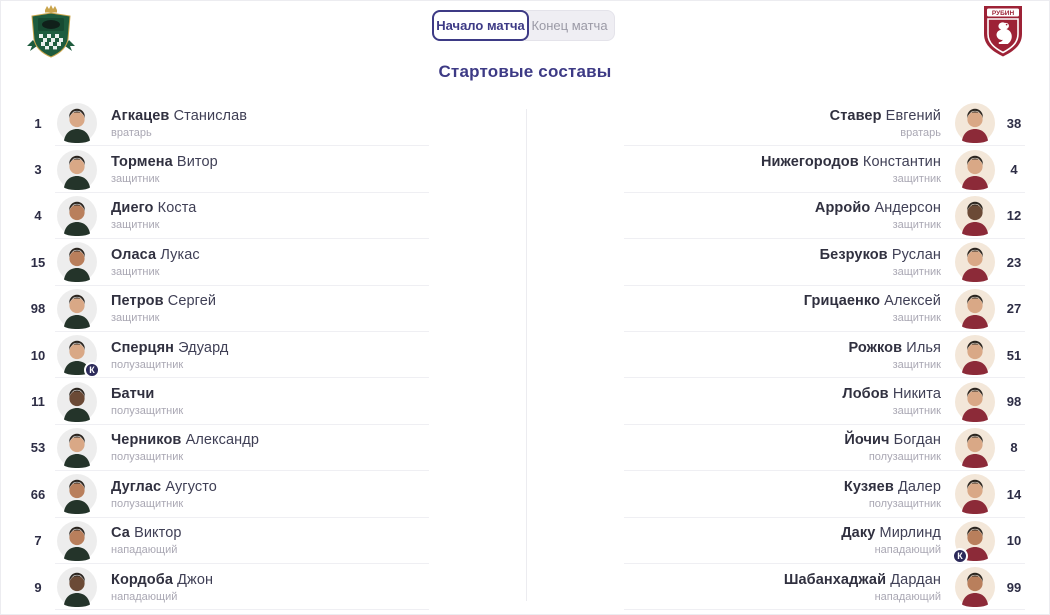 The width and height of the screenshot is (1050, 615). I want to click on center-divider, so click(526, 355).